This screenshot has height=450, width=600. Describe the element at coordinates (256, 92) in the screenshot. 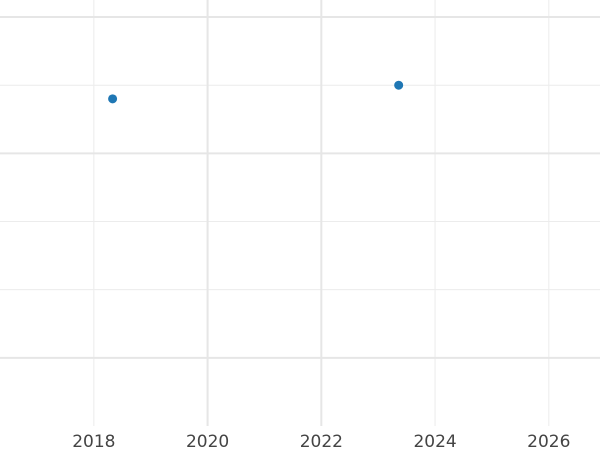

I see `points` at that location.